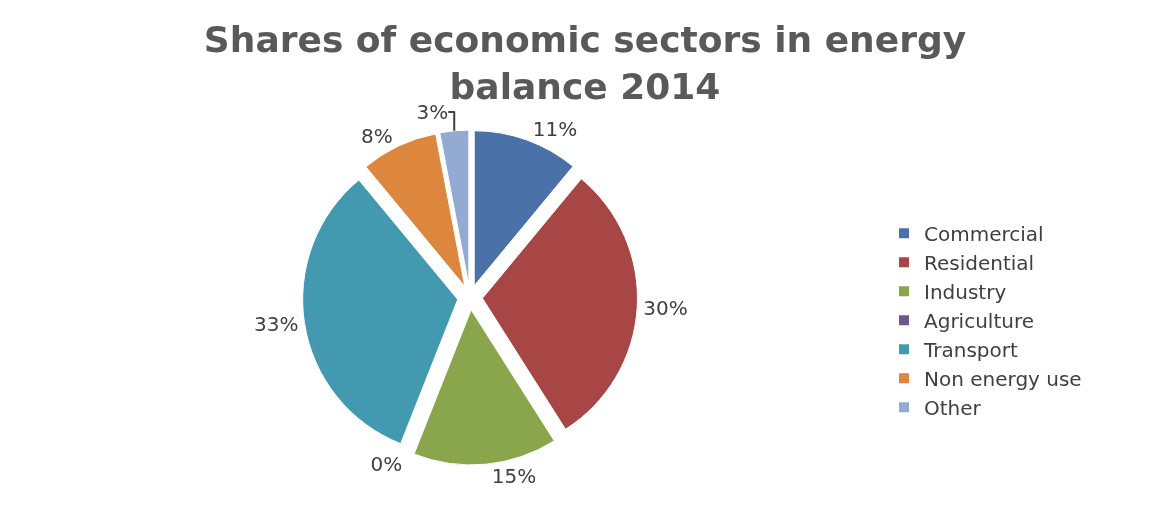 This screenshot has width=1170, height=519. What do you see at coordinates (432, 112) in the screenshot?
I see `data-label: 3%` at bounding box center [432, 112].